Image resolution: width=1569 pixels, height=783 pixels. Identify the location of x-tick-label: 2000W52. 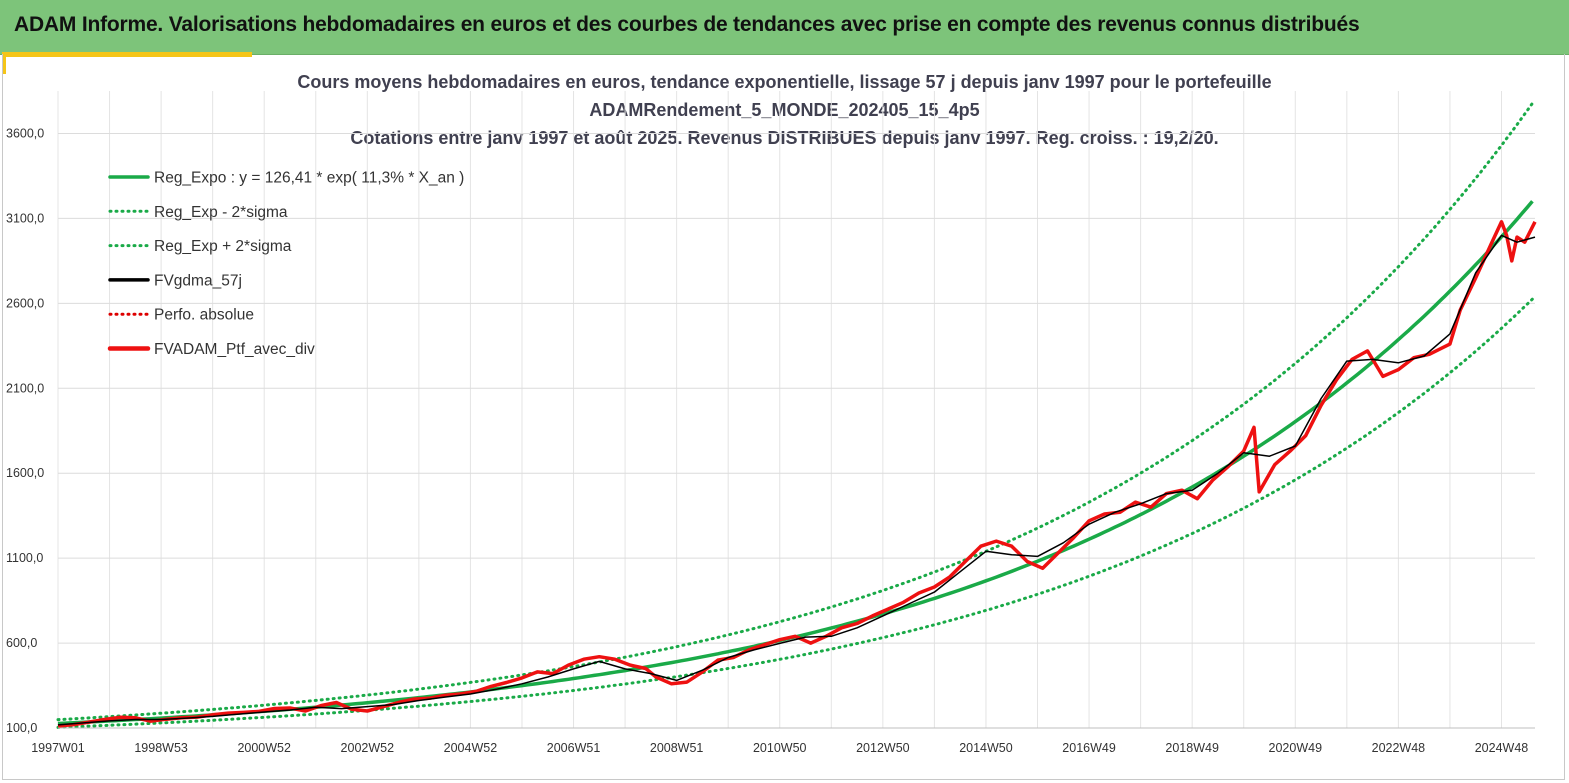
(264, 748).